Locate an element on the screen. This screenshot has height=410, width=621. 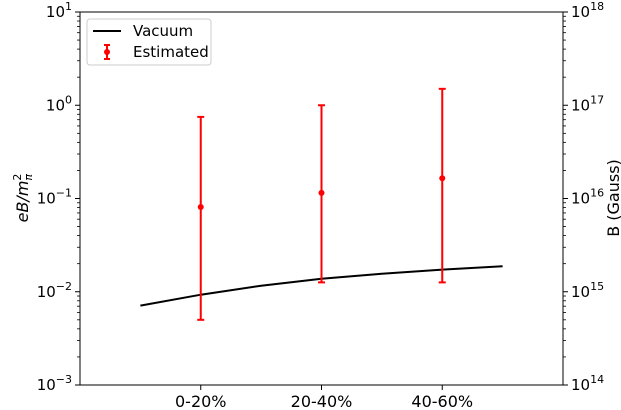
right-tick-label: 1018 is located at coordinates (587, 10).